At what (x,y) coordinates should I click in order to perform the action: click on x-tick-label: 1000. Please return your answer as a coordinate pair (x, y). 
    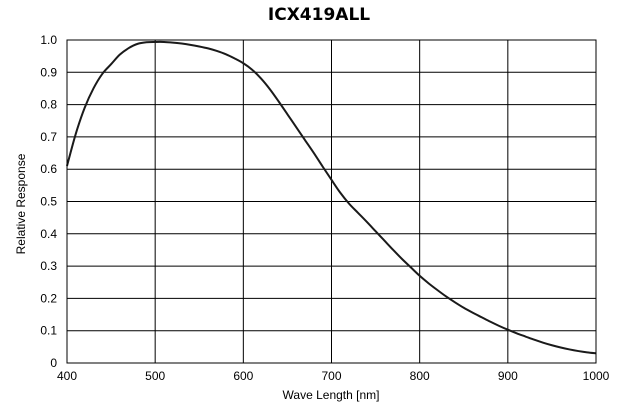
    Looking at the image, I should click on (596, 376).